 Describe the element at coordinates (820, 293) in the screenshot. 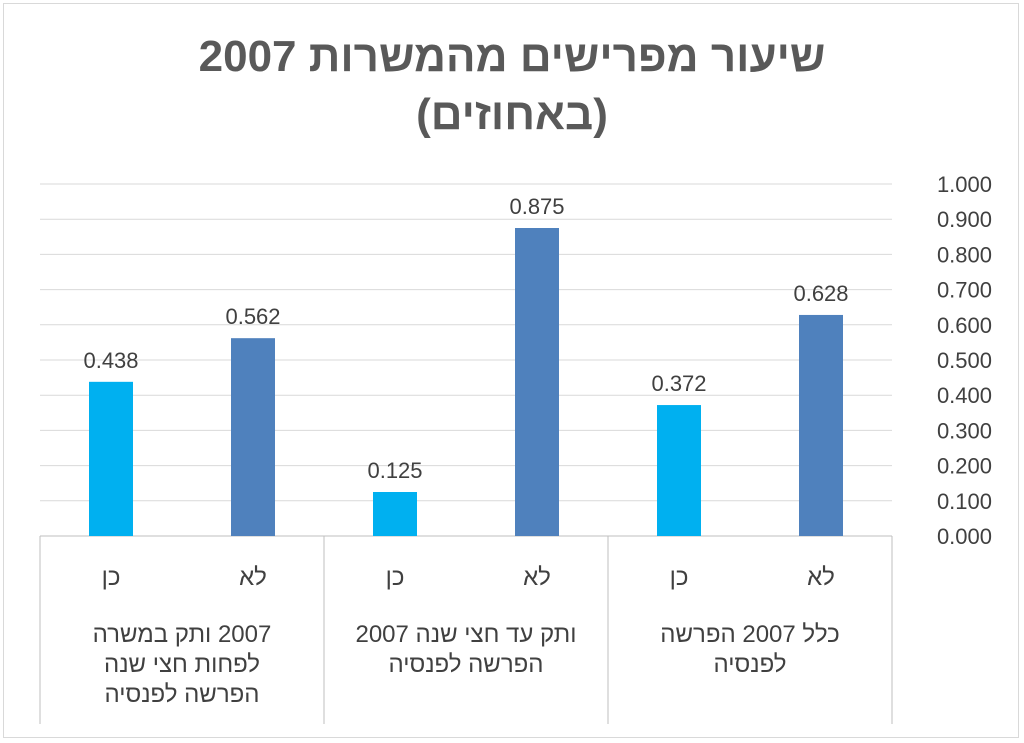

I see `data-label: 0.628` at that location.